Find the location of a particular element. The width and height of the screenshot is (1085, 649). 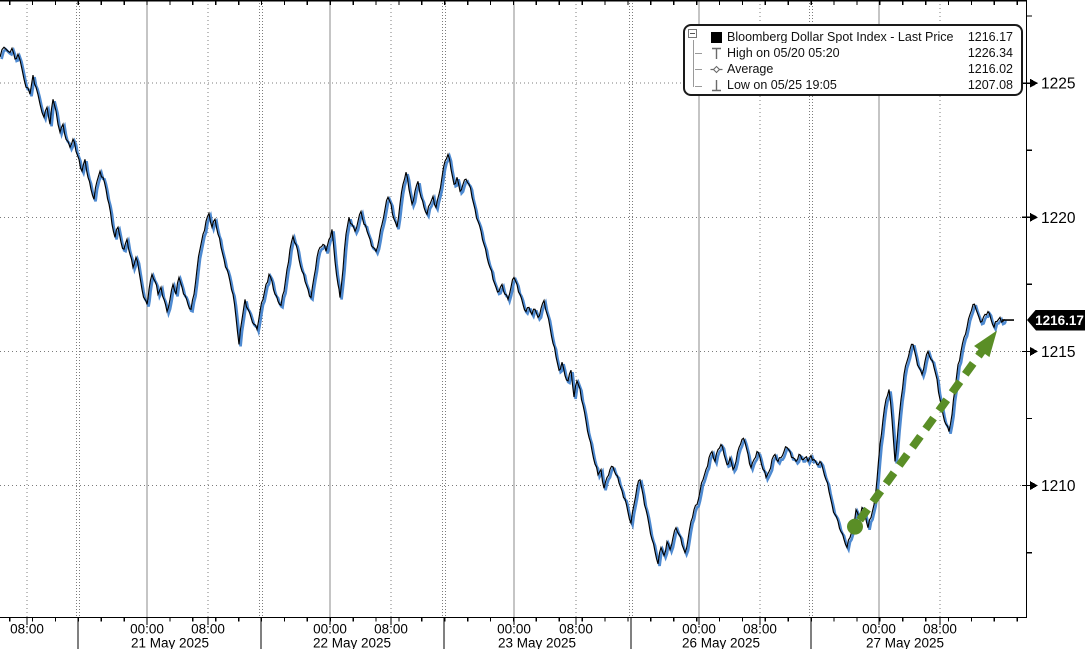

x-date-label: 27 May 2025 is located at coordinates (905, 642).